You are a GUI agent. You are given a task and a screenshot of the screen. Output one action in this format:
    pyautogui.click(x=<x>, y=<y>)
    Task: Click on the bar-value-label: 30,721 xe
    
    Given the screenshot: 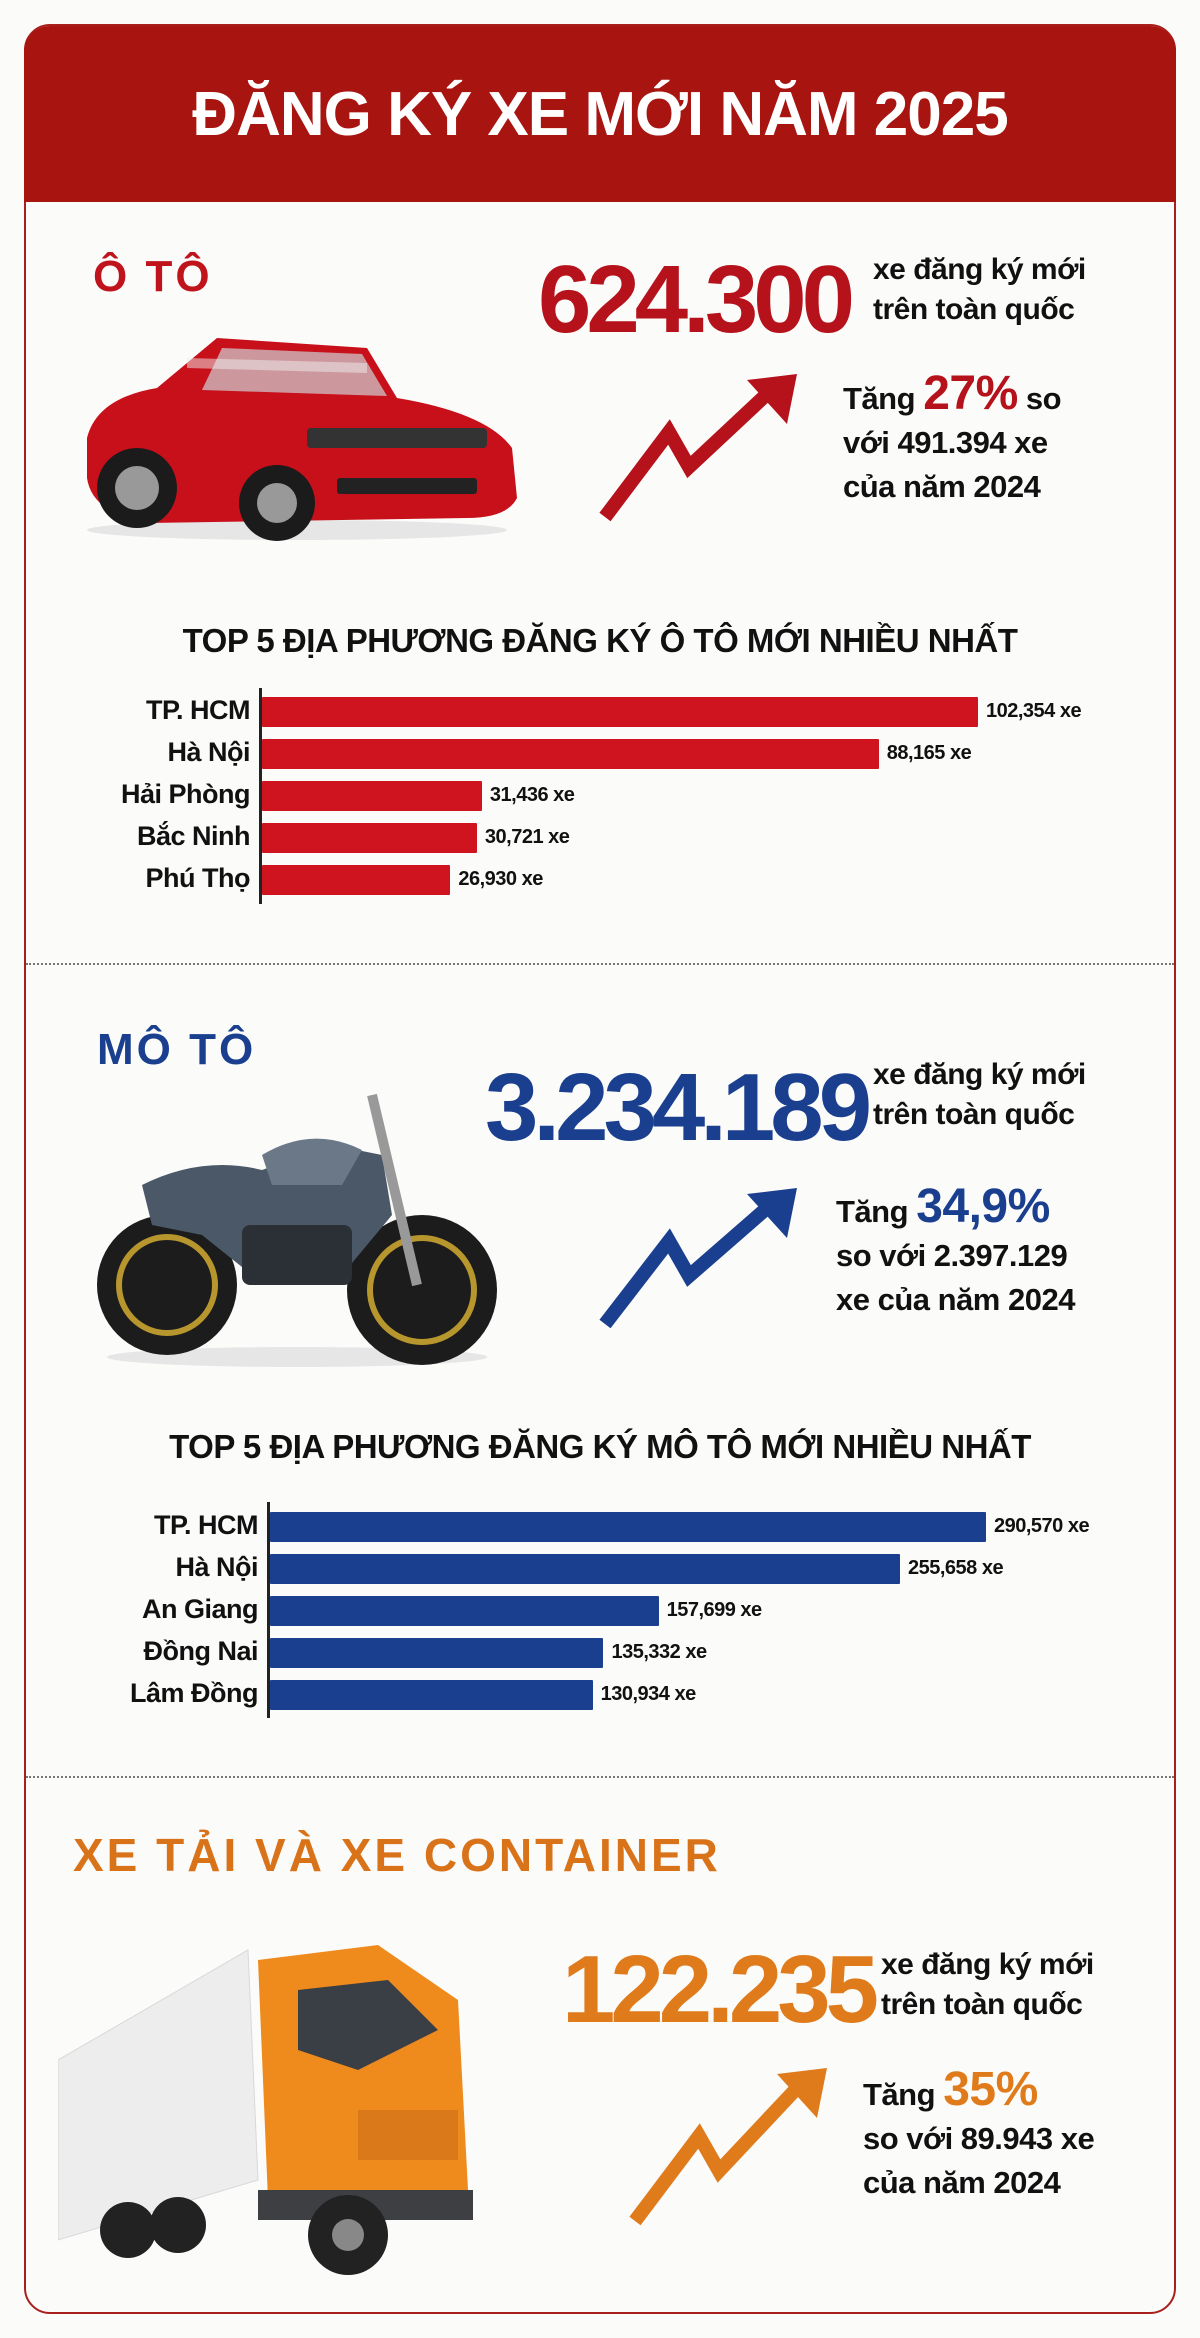 What is the action you would take?
    pyautogui.click(x=527, y=837)
    